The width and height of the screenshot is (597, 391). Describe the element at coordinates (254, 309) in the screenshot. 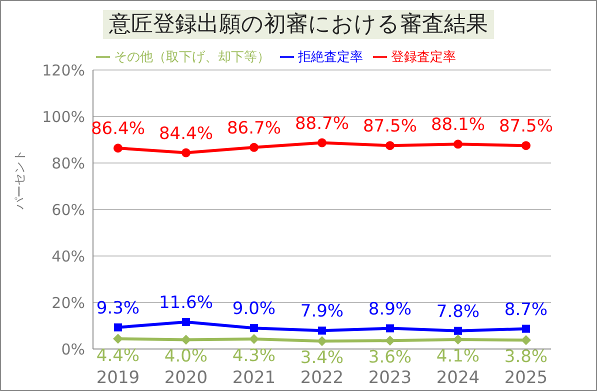

I see `data-label: 9.0%` at that location.